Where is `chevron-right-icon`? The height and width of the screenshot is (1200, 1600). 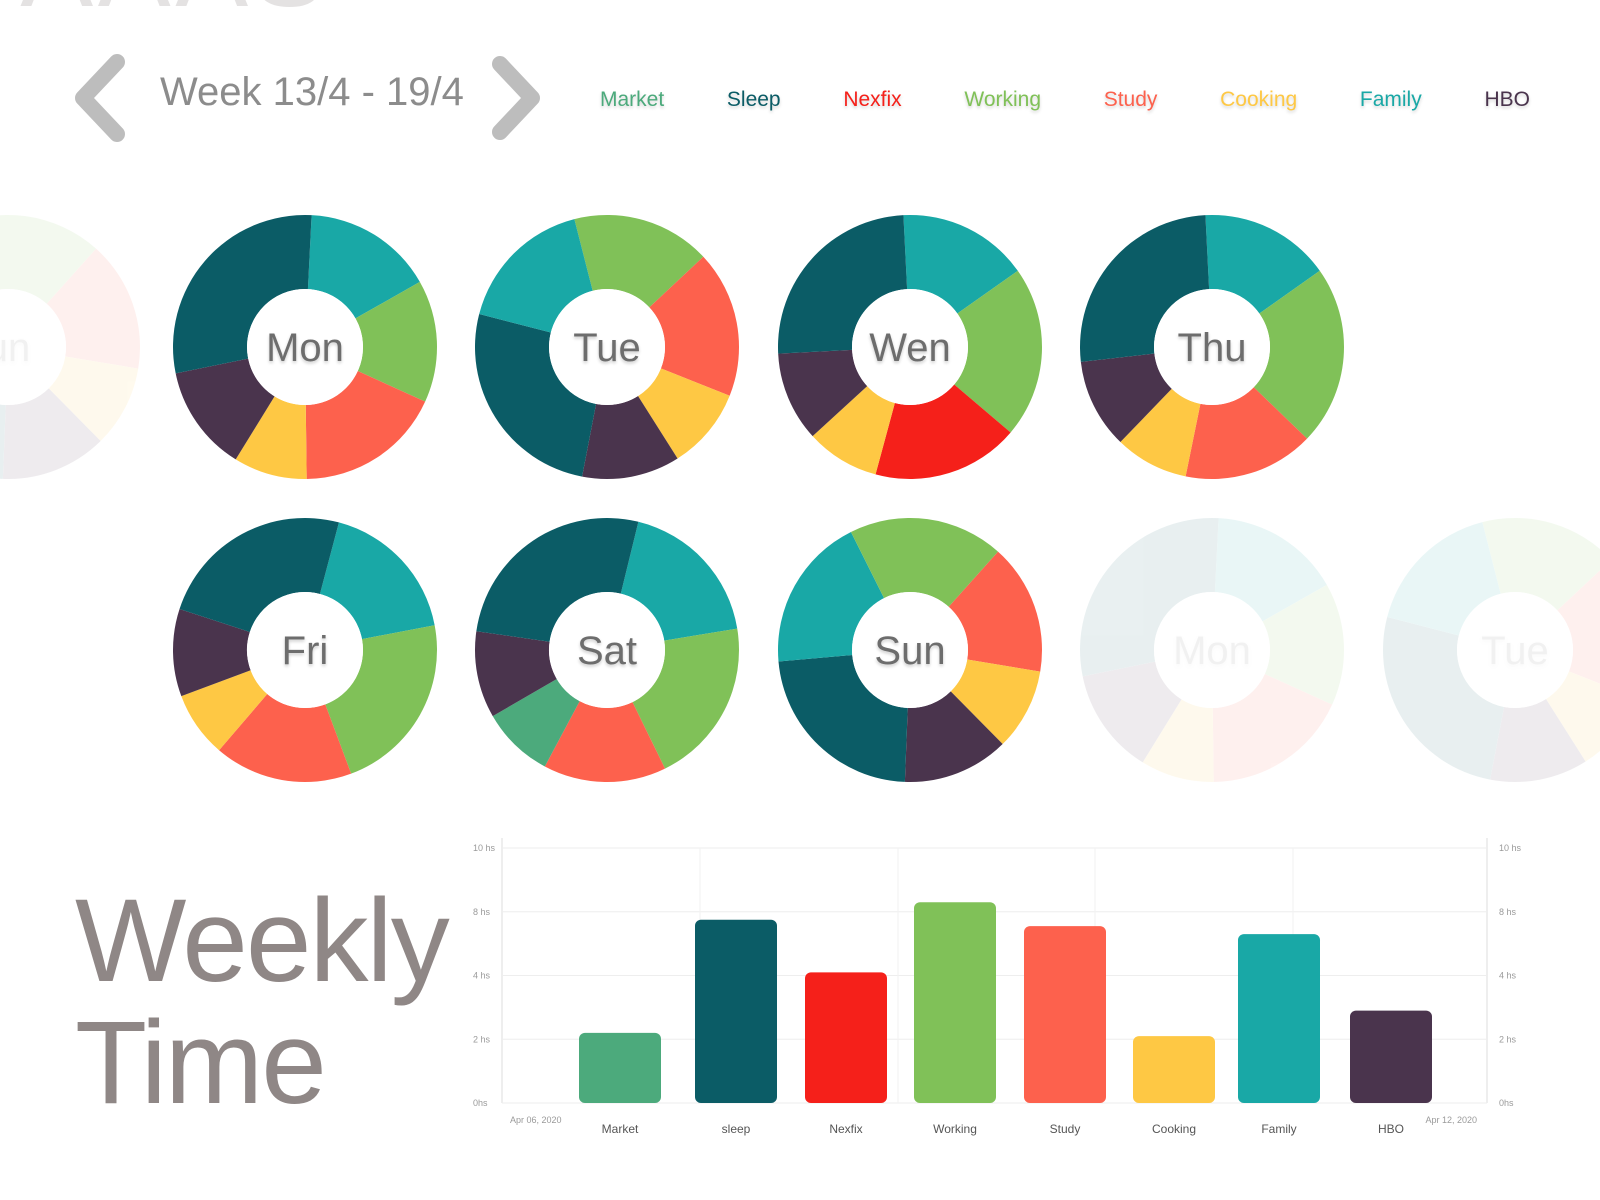
chevron-right-icon is located at coordinates (516, 98).